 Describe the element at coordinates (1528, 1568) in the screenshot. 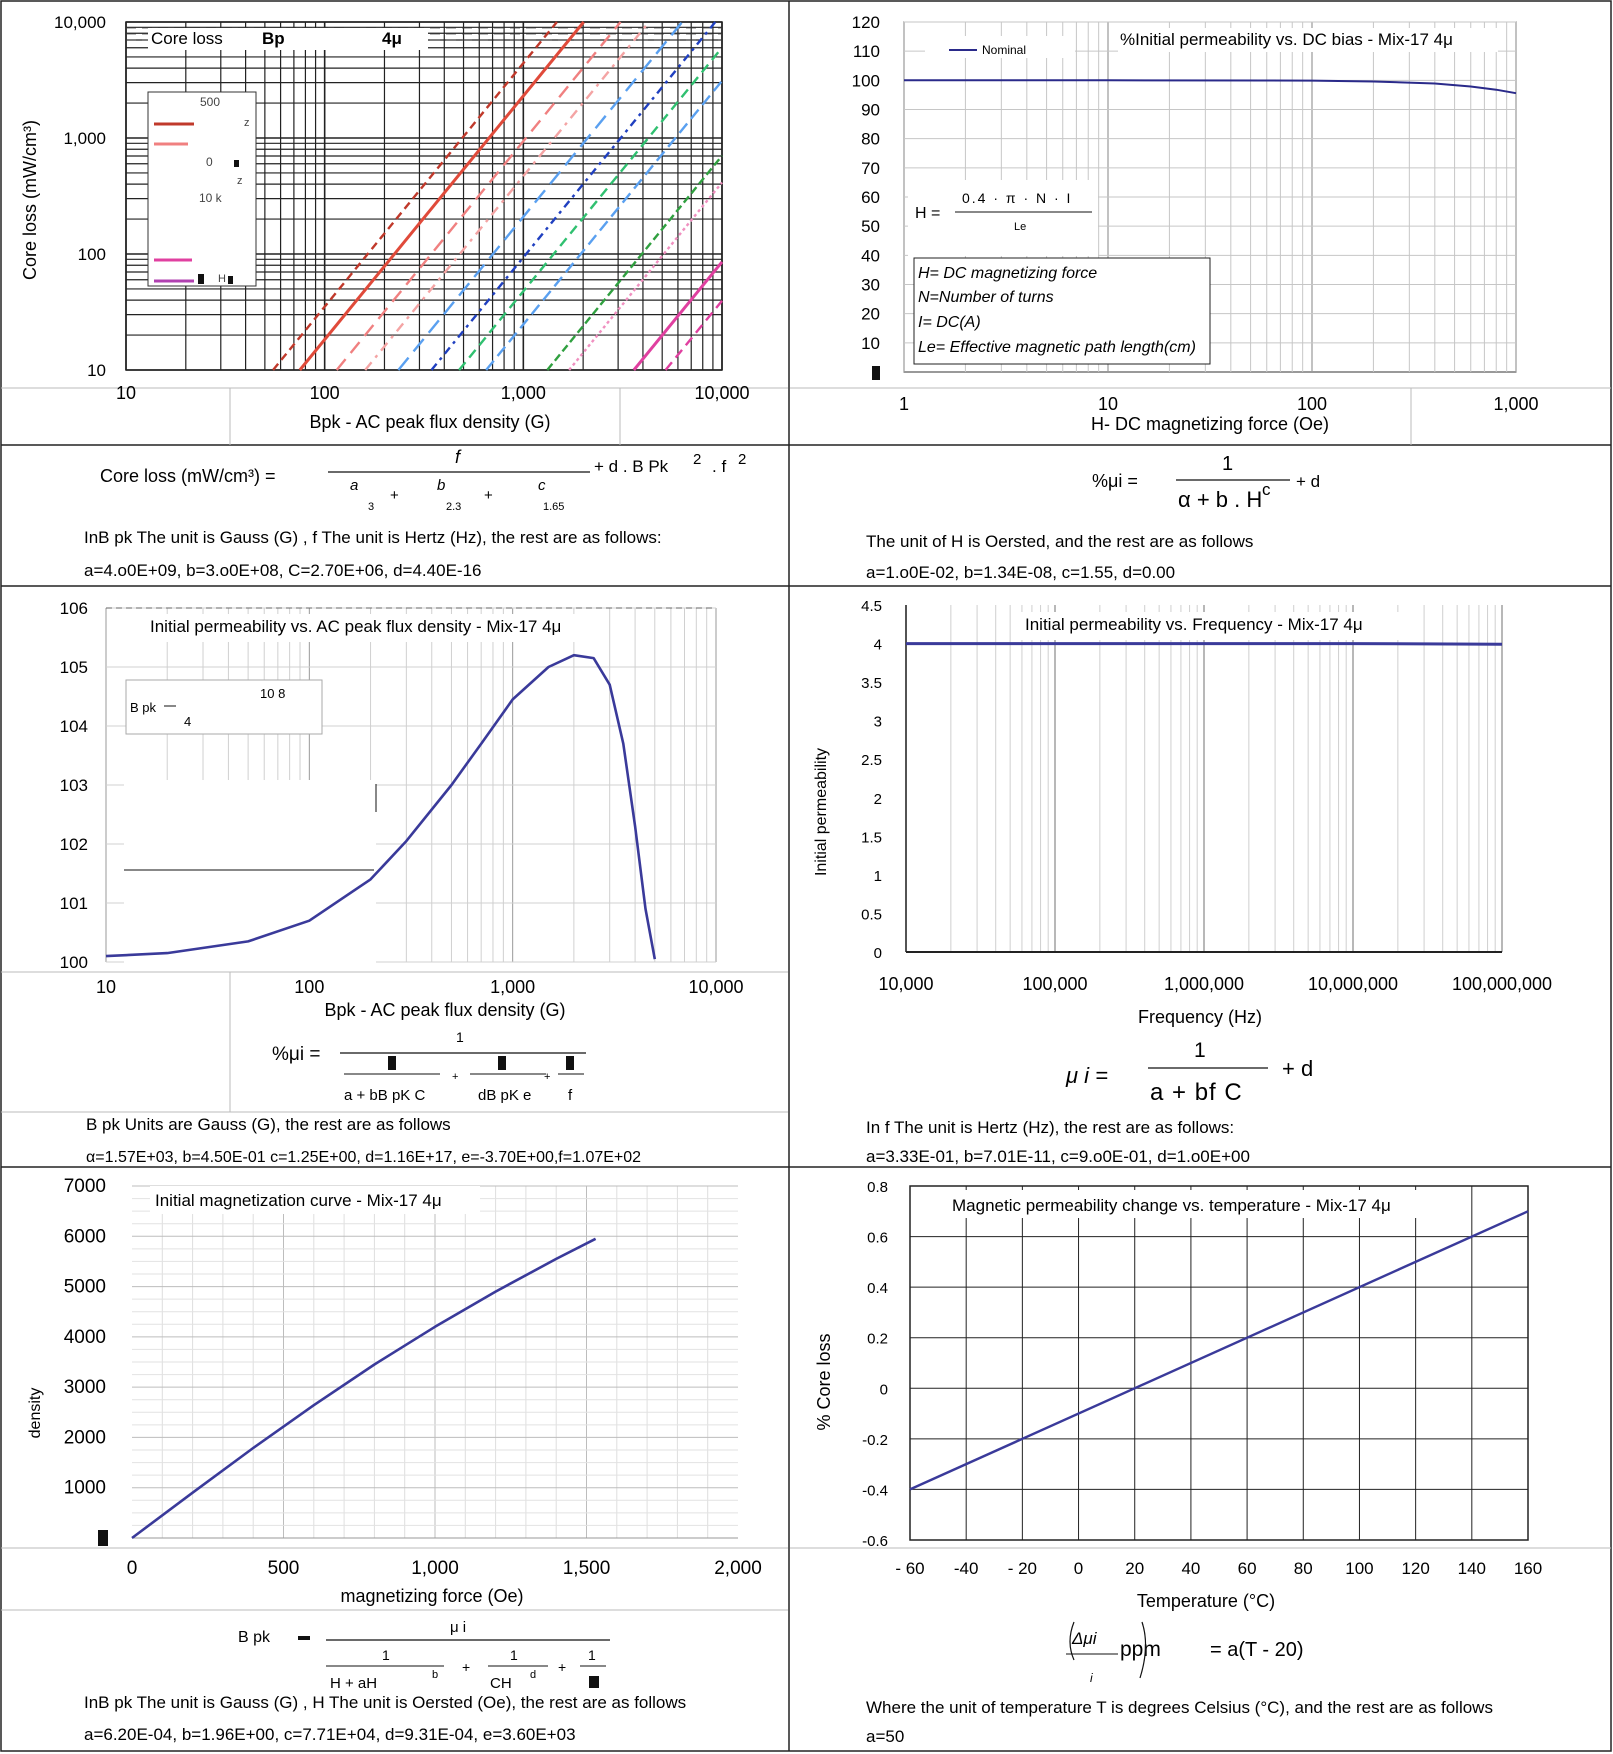

I see `temperature-x-tick-label: 160` at that location.